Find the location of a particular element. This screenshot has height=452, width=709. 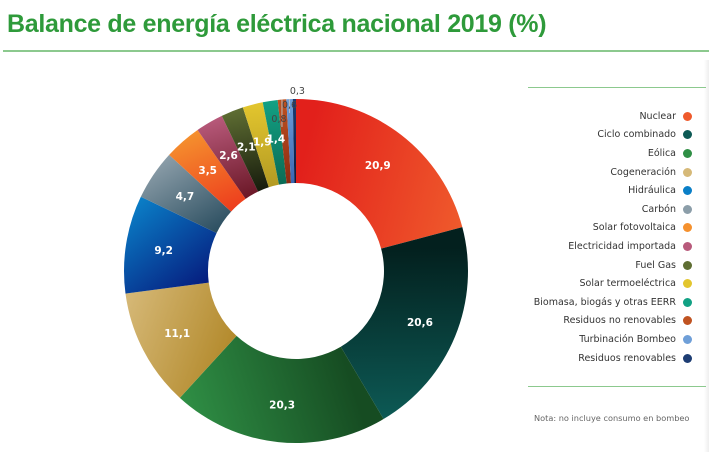

slice-residuos-no-renovables is located at coordinates (284, 141).